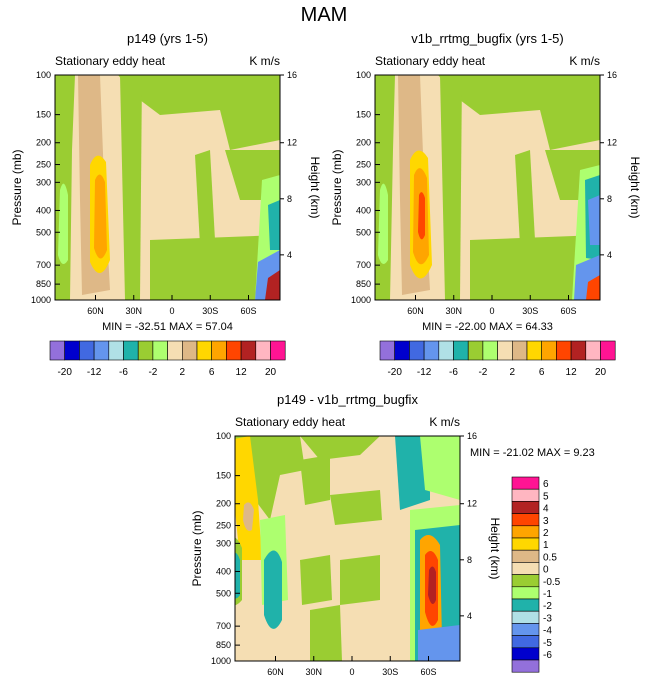  I want to click on p1-xtick-label: 60N, so click(95, 311).